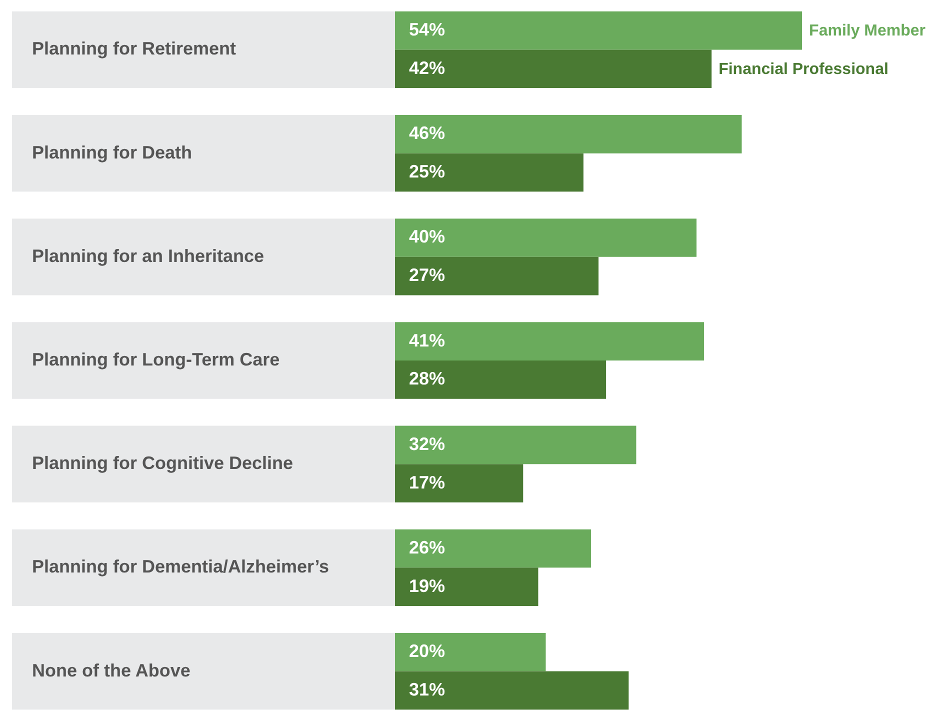 Image resolution: width=943 pixels, height=721 pixels. What do you see at coordinates (803, 69) in the screenshot?
I see `series-label: Financial Professional` at bounding box center [803, 69].